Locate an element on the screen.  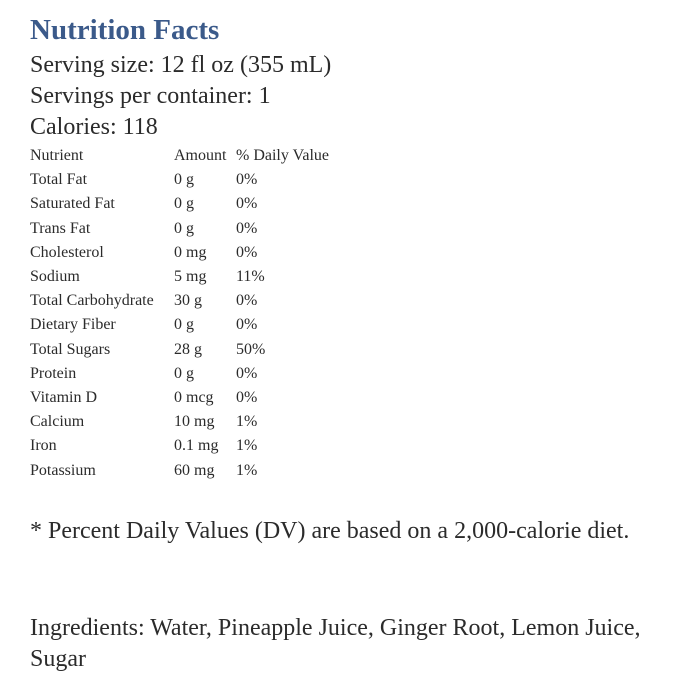
table-row: Total Sugars 28 g 50% is located at coordinates (193, 350).